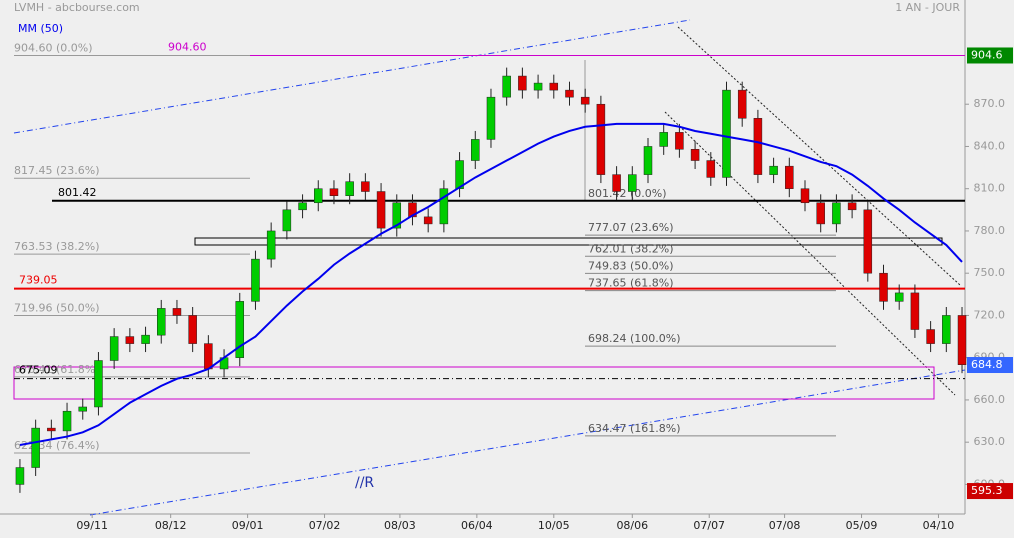 This screenshot has width=1014, height=538. What do you see at coordinates (990, 441) in the screenshot?
I see `y-tick-label: 630.0` at bounding box center [990, 441].